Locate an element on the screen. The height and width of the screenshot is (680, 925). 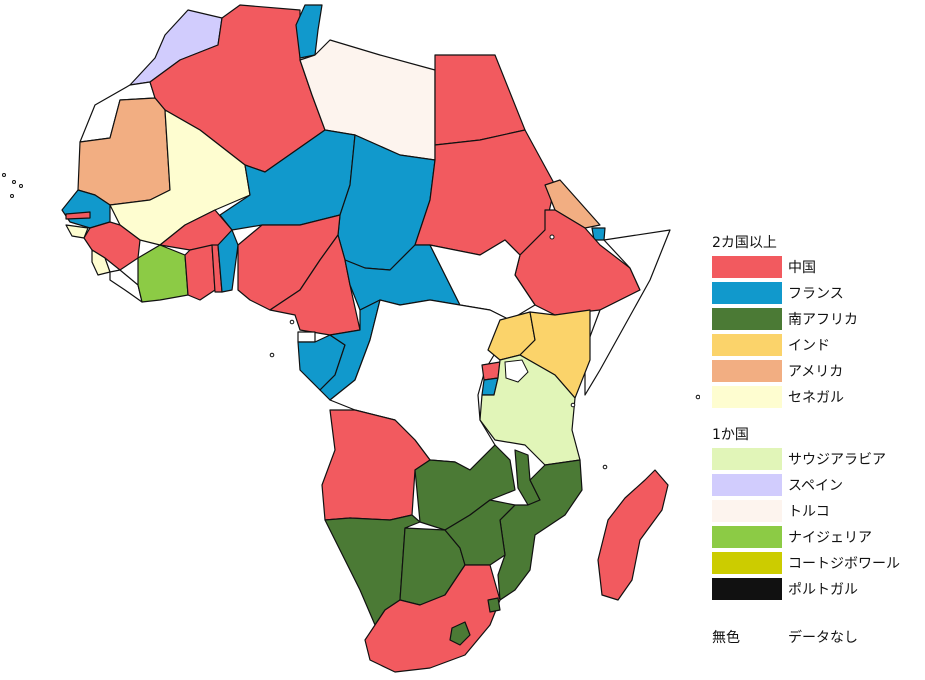
legend-label: 中国 is located at coordinates (802, 268).